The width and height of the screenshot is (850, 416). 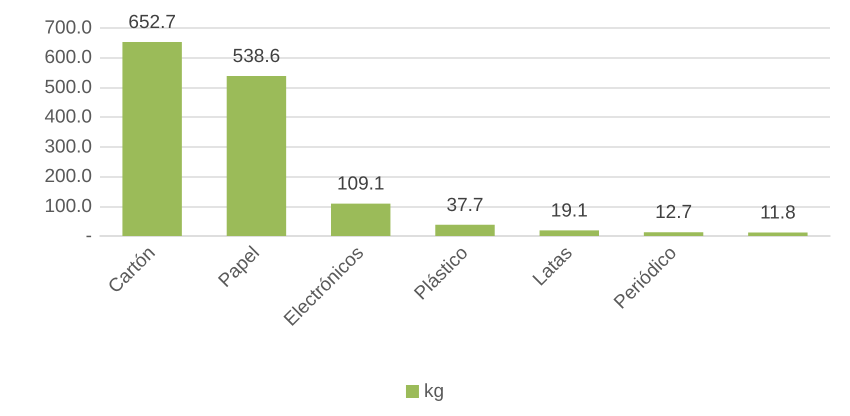 What do you see at coordinates (68, 57) in the screenshot?
I see `y-tick-label: 600.0` at bounding box center [68, 57].